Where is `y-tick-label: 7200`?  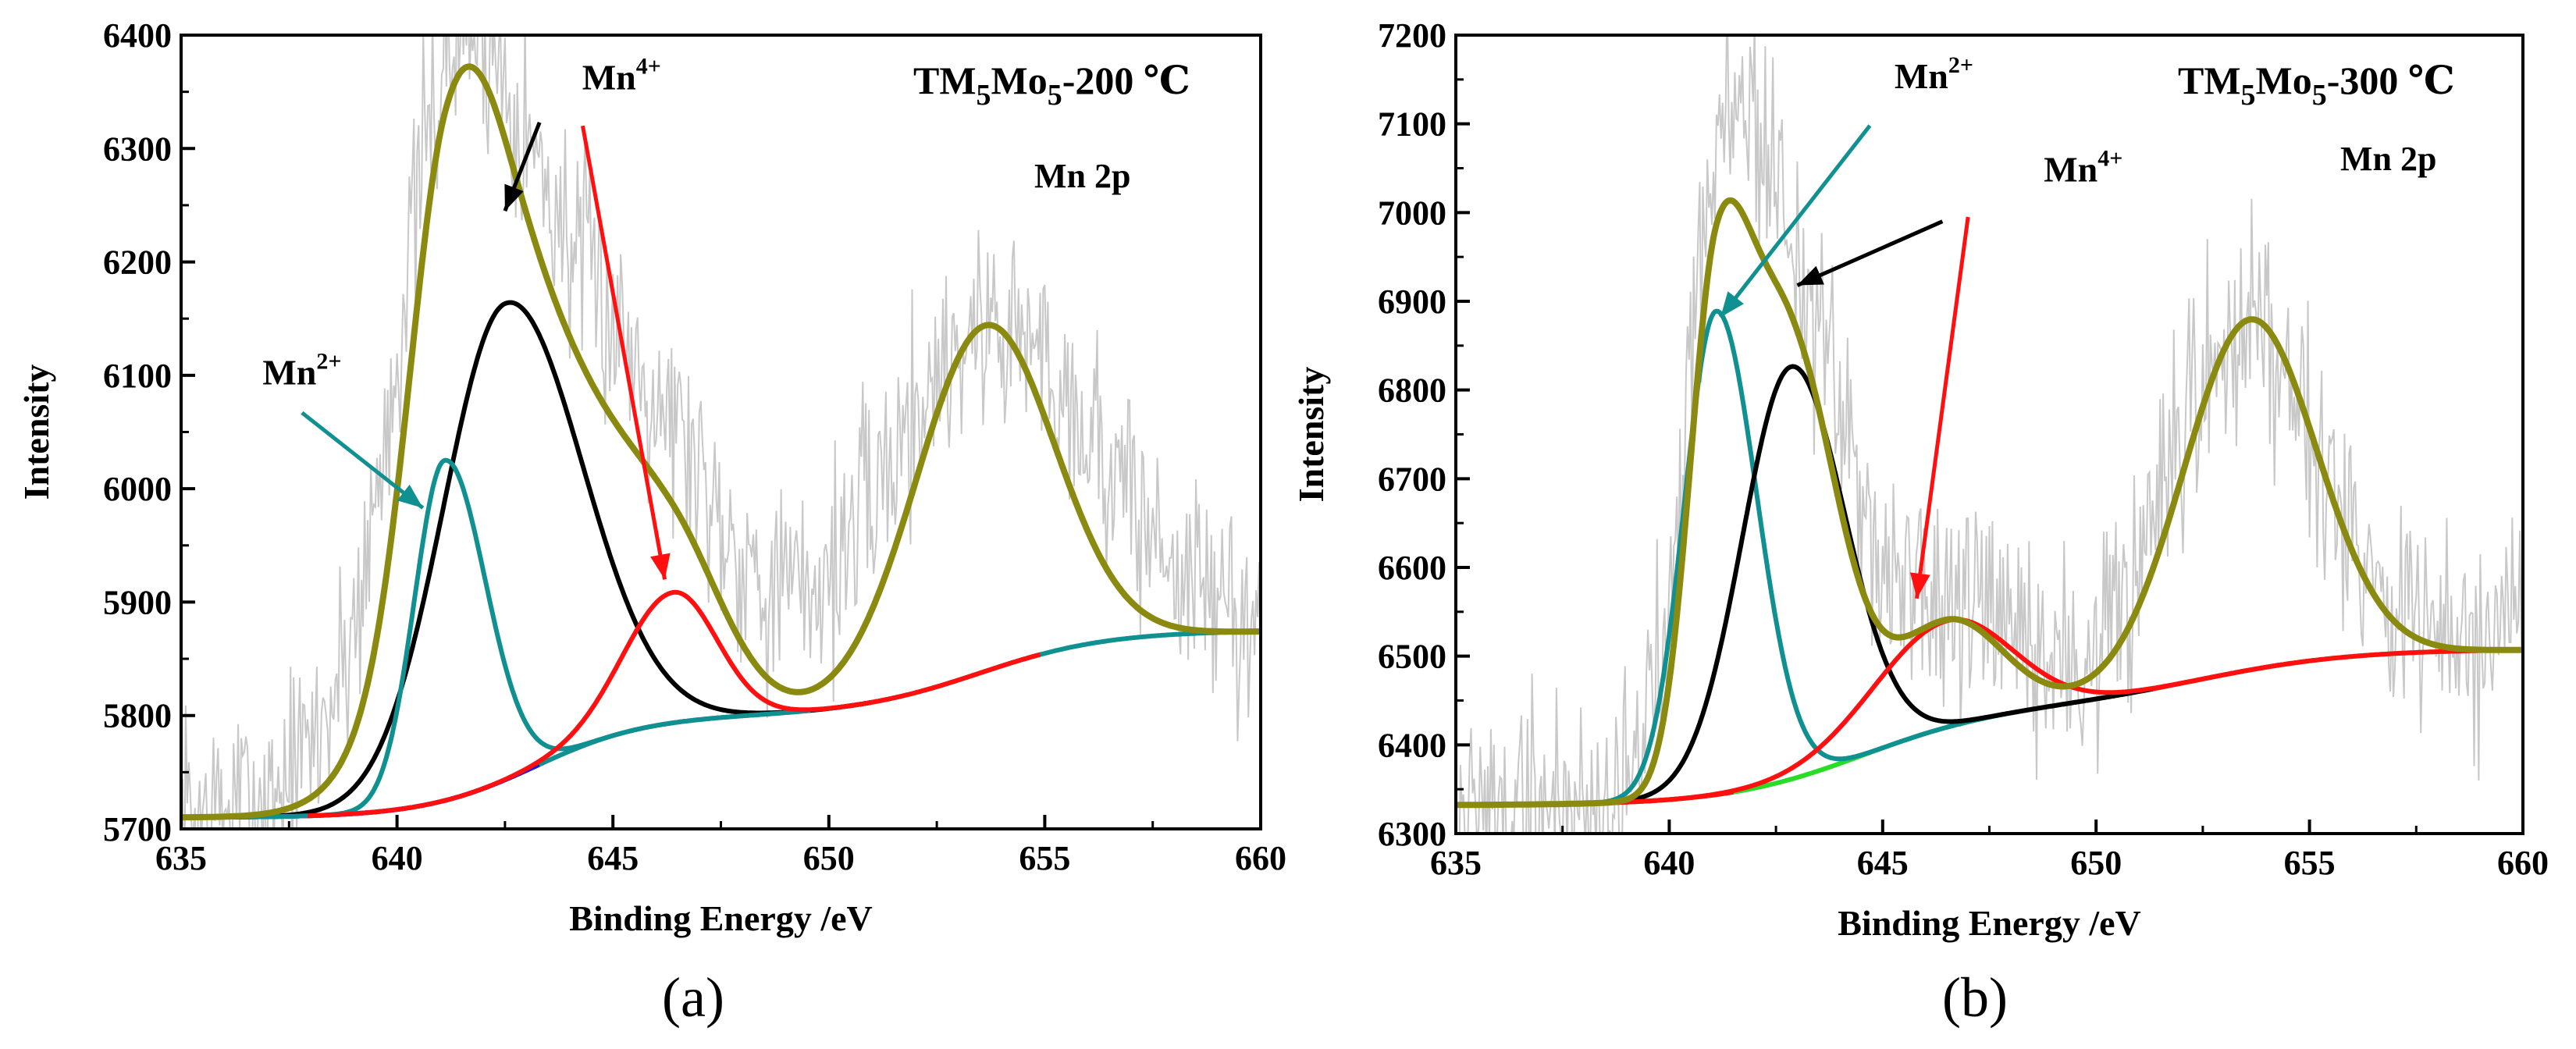 y-tick-label: 7200 is located at coordinates (1412, 35).